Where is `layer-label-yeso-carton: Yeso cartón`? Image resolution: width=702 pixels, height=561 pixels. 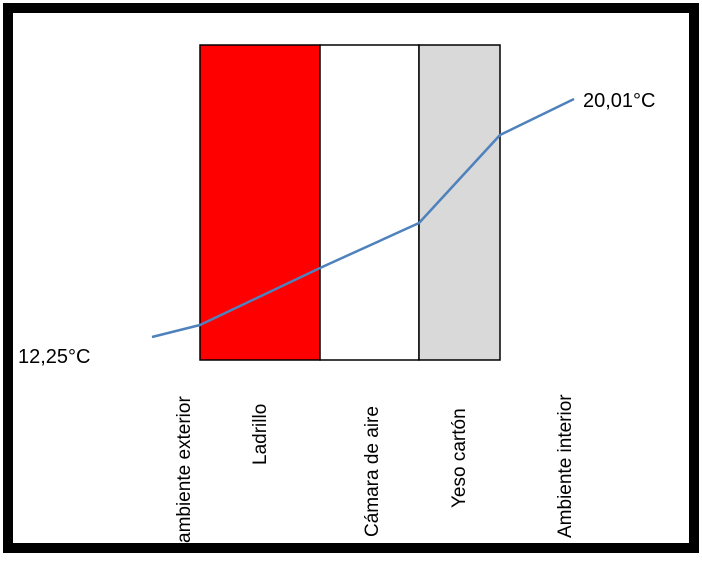
layer-label-yeso-carton: Yeso cartón is located at coordinates (459, 458).